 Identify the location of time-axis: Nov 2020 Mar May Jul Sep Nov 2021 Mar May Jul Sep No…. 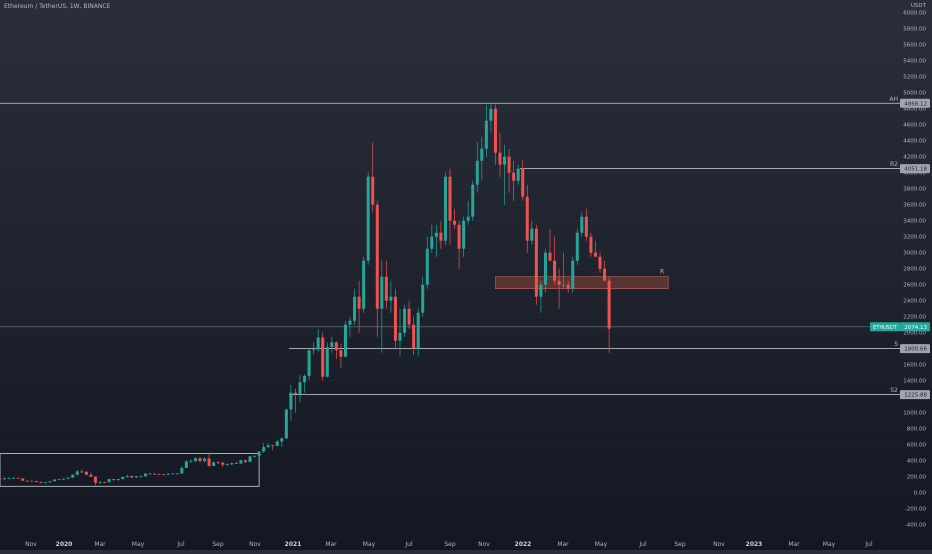
(449, 544).